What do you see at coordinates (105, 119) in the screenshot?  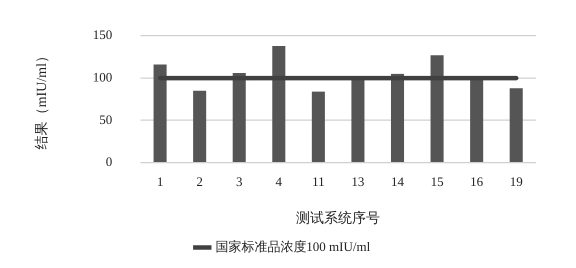 I see `y-tick-label: 50` at bounding box center [105, 119].